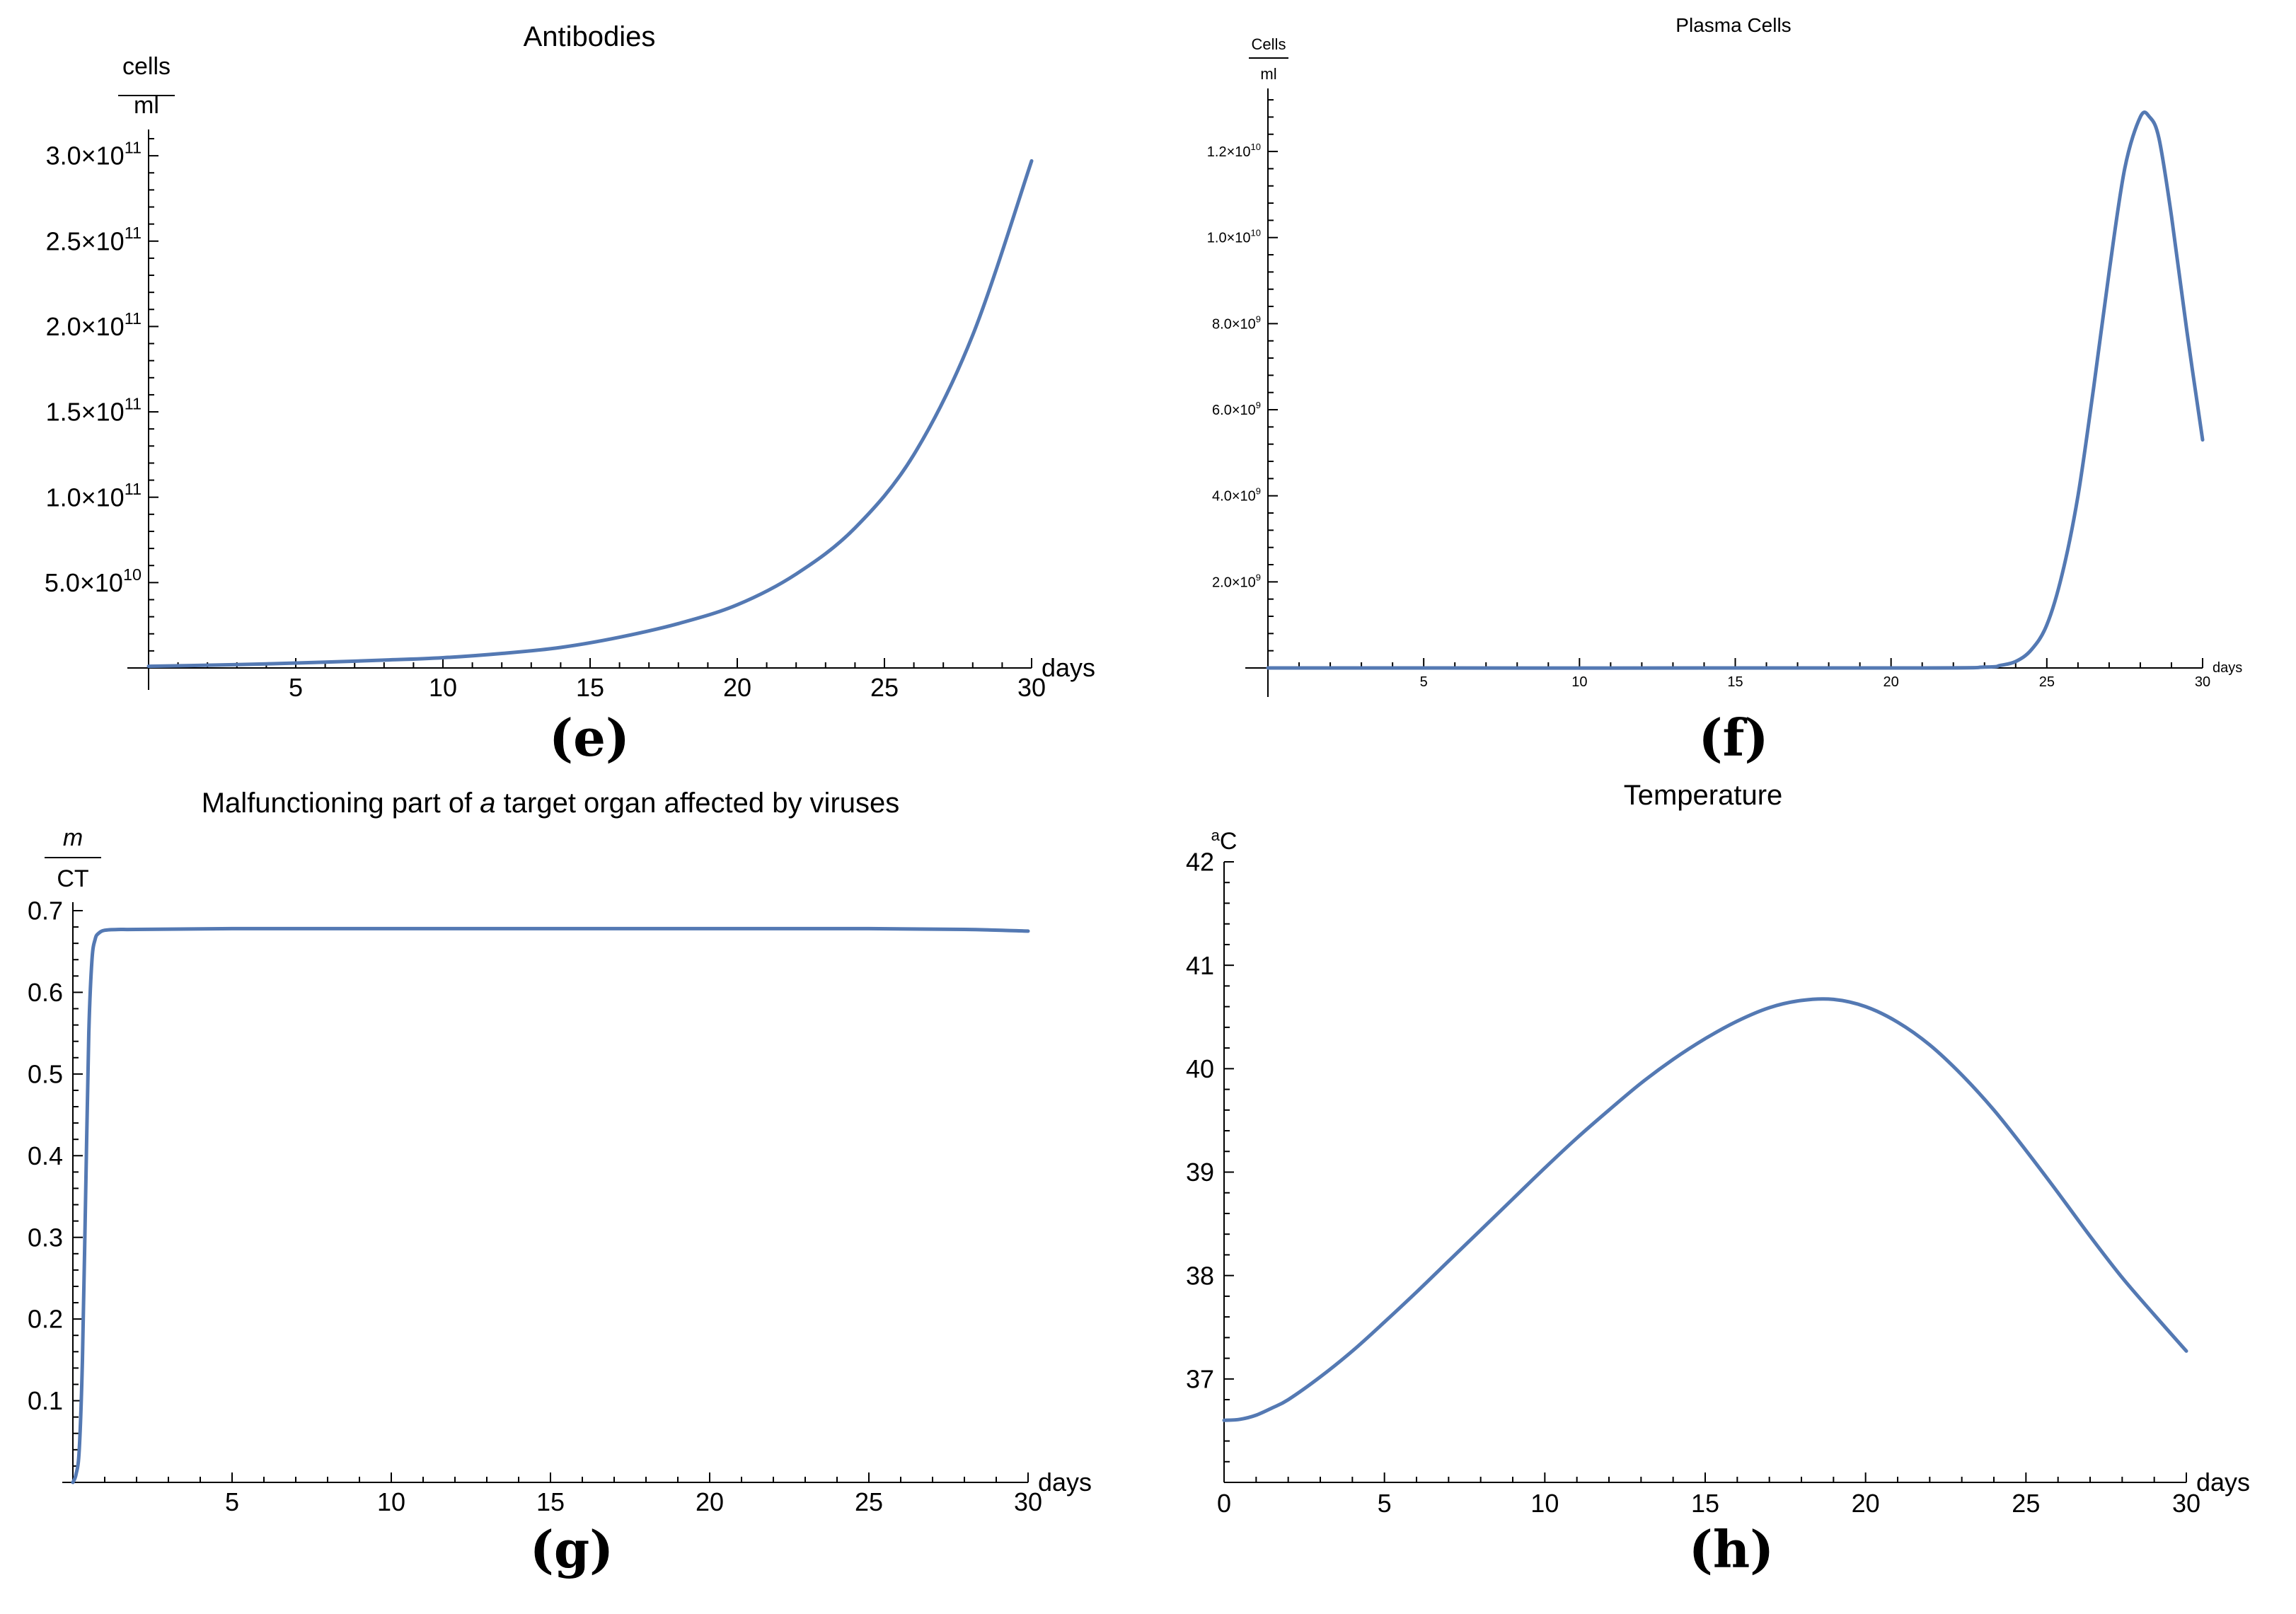 The width and height of the screenshot is (2296, 1614). Describe the element at coordinates (85, 240) in the screenshot. I see `y-tick-mantissa: 2.5×10` at that location.